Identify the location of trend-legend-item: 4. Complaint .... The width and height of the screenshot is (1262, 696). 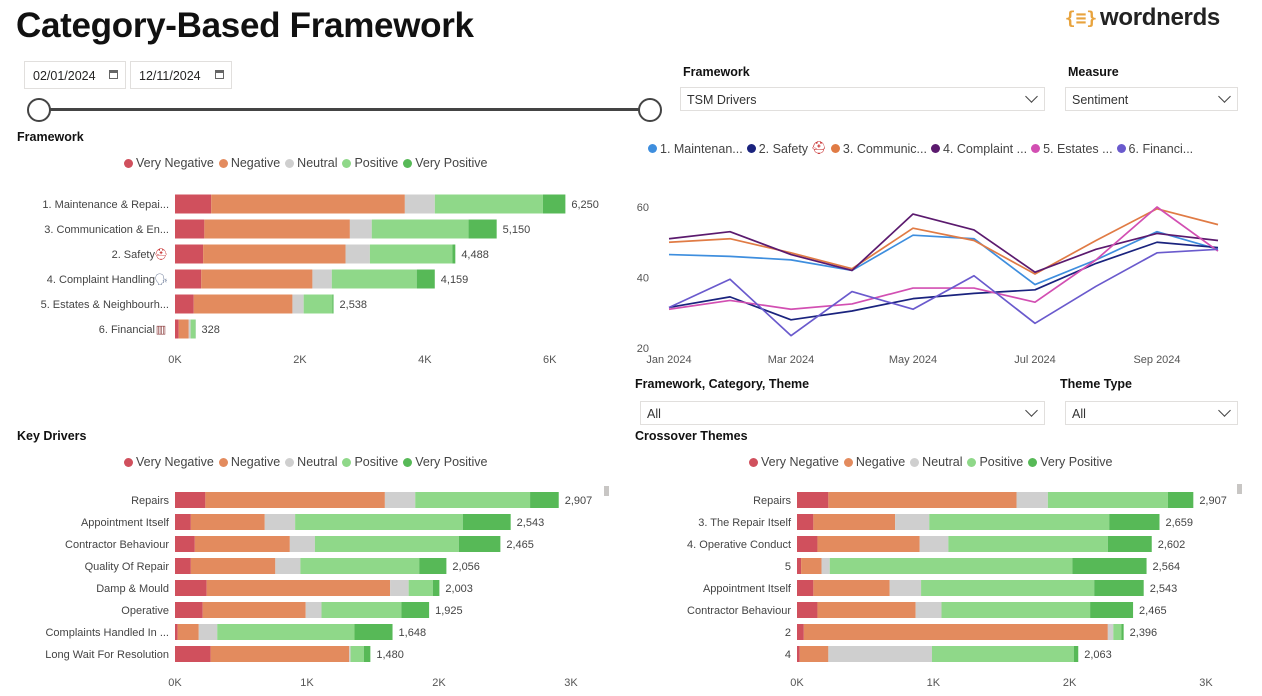
(978, 149).